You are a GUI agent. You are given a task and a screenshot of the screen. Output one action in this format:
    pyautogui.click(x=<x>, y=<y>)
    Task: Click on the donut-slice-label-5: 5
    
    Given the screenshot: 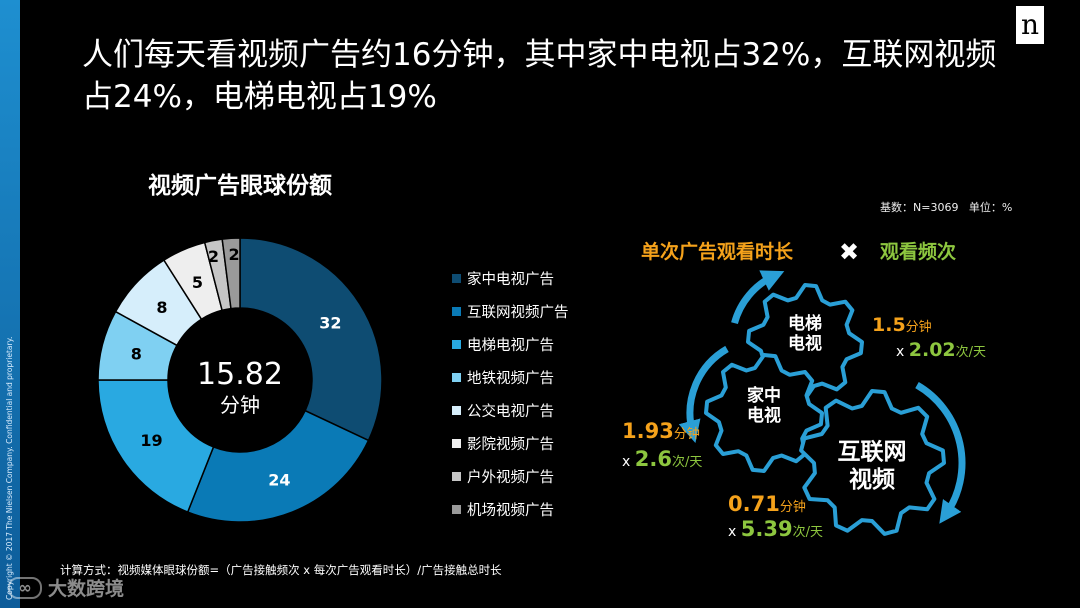 What is the action you would take?
    pyautogui.click(x=197, y=282)
    